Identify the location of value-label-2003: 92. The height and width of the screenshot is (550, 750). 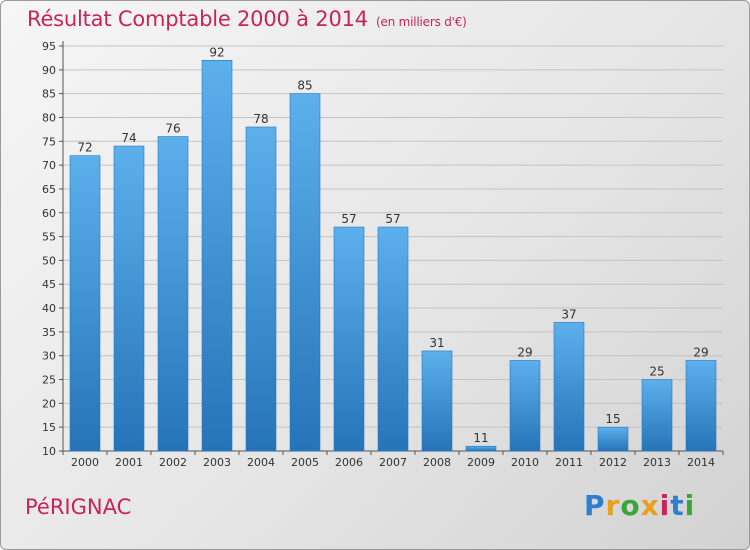
(216, 52).